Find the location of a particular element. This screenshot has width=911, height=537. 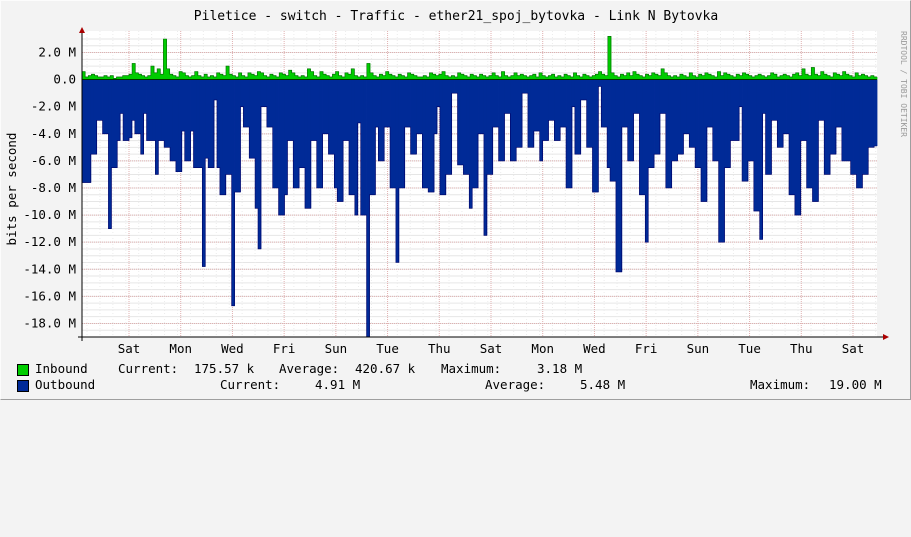

y-tick-label: -14.0 M is located at coordinates (49, 268).